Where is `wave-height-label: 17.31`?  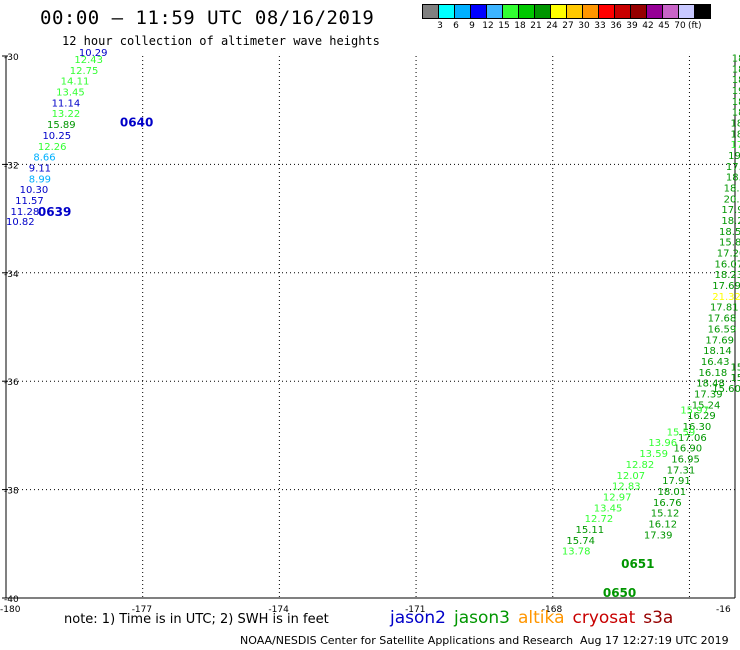 wave-height-label: 17.31 is located at coordinates (681, 470).